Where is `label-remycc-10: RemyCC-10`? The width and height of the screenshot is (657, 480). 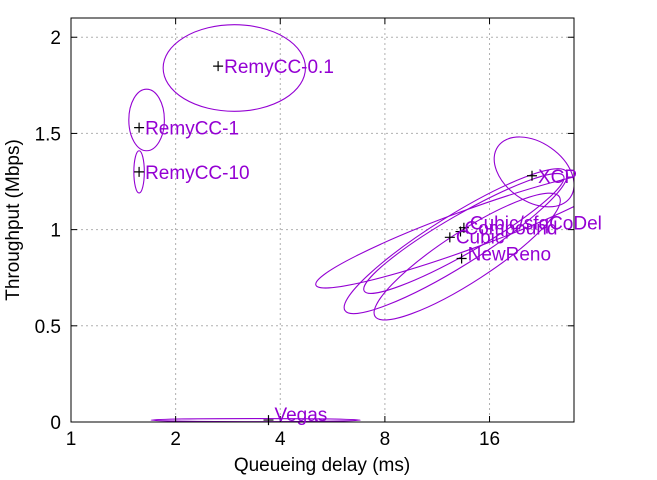
label-remycc-10: RemyCC-10 is located at coordinates (197, 173).